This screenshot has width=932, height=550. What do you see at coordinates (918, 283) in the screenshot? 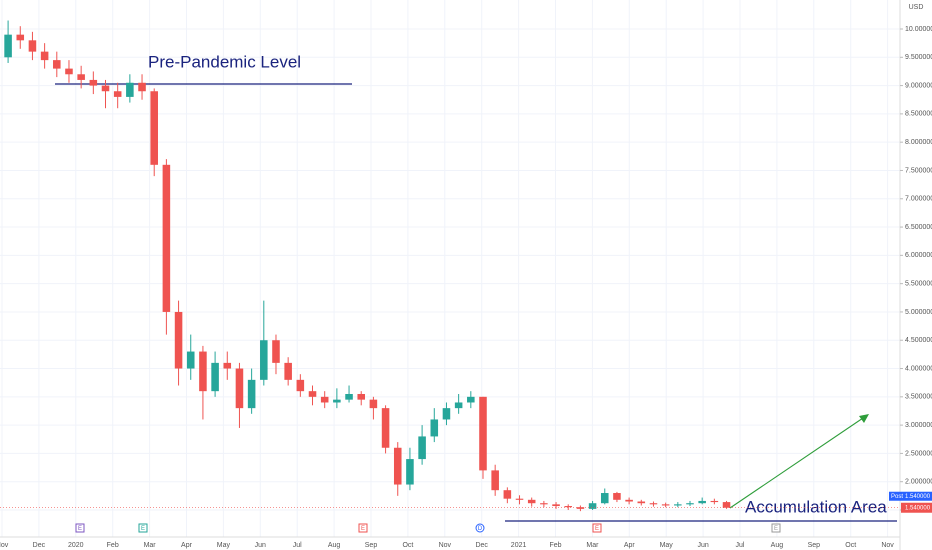
I see `y-tick-label: 5.500000` at bounding box center [918, 283].